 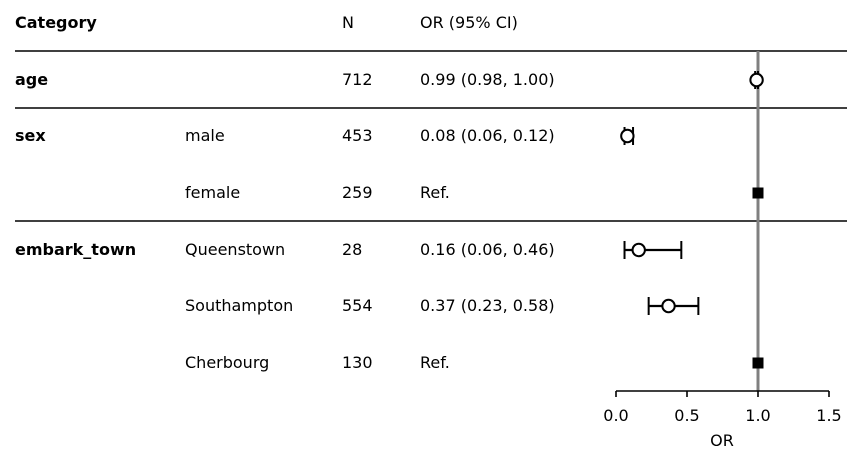 What do you see at coordinates (205, 135) in the screenshot?
I see `row-level: male` at bounding box center [205, 135].